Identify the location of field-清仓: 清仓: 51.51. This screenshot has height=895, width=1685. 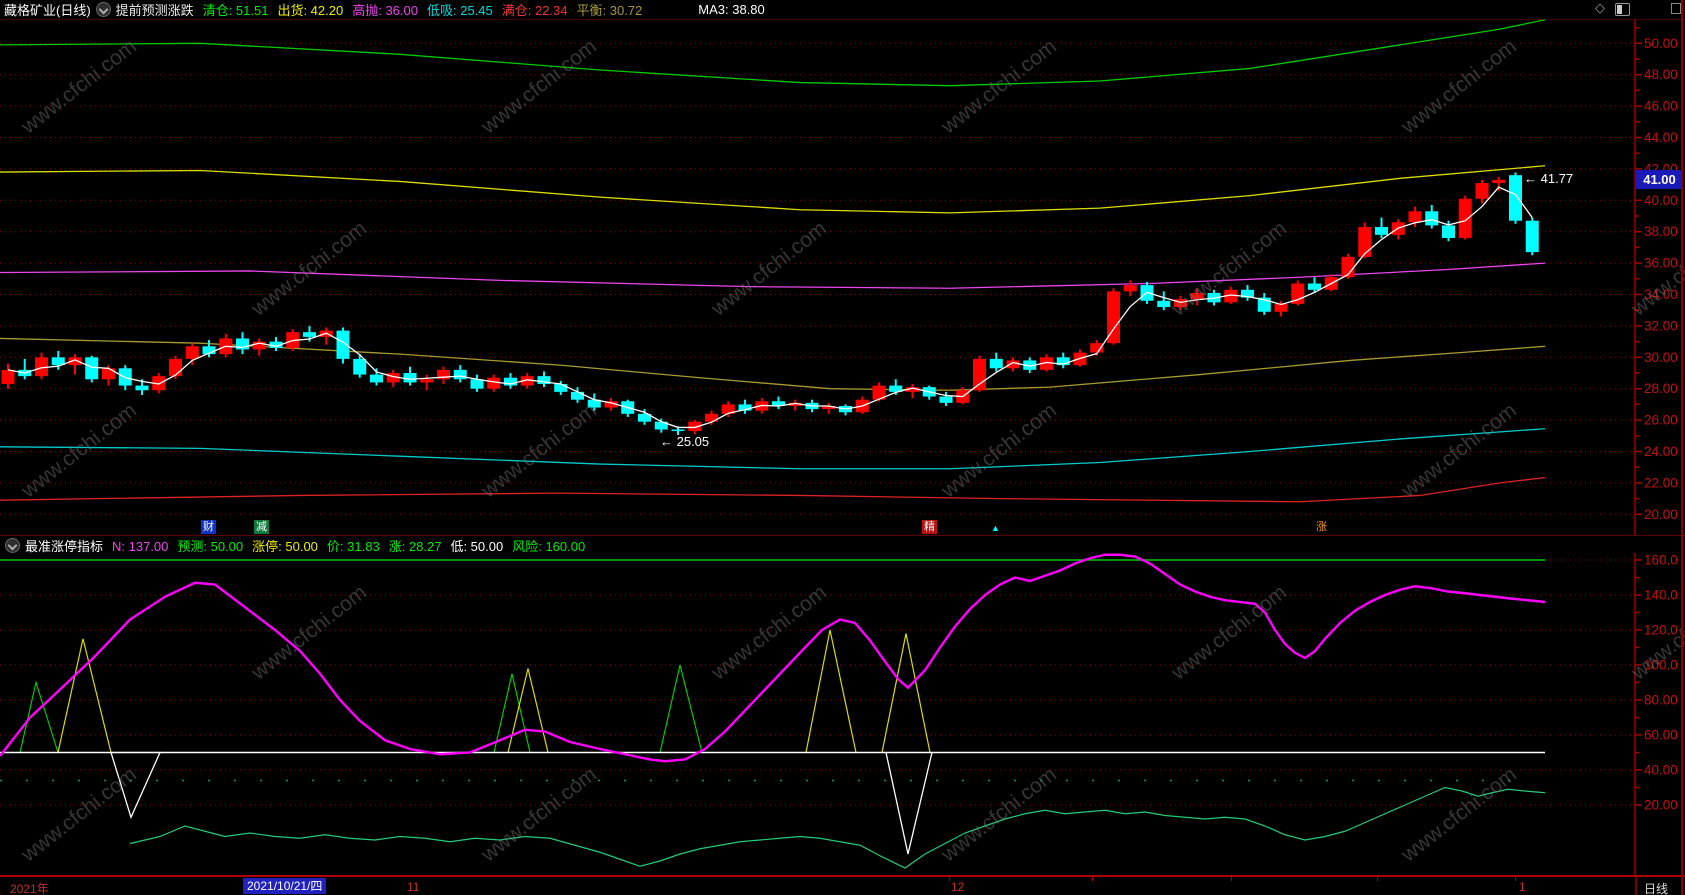
(235, 10).